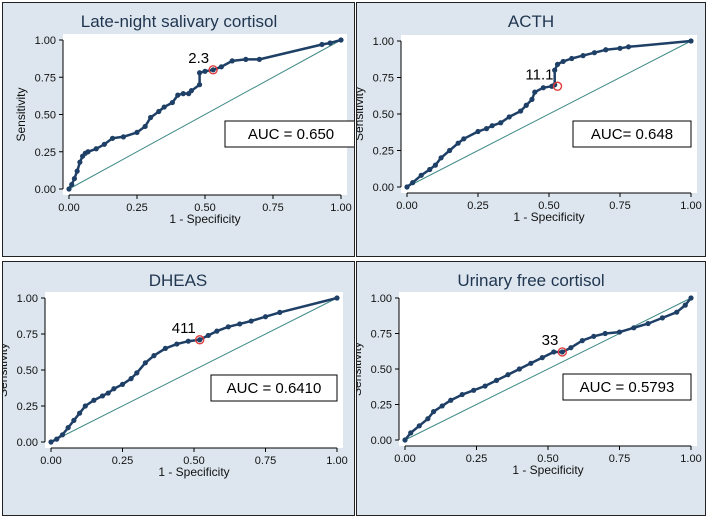  Describe the element at coordinates (194, 370) in the screenshot. I see `roc-curve` at that location.